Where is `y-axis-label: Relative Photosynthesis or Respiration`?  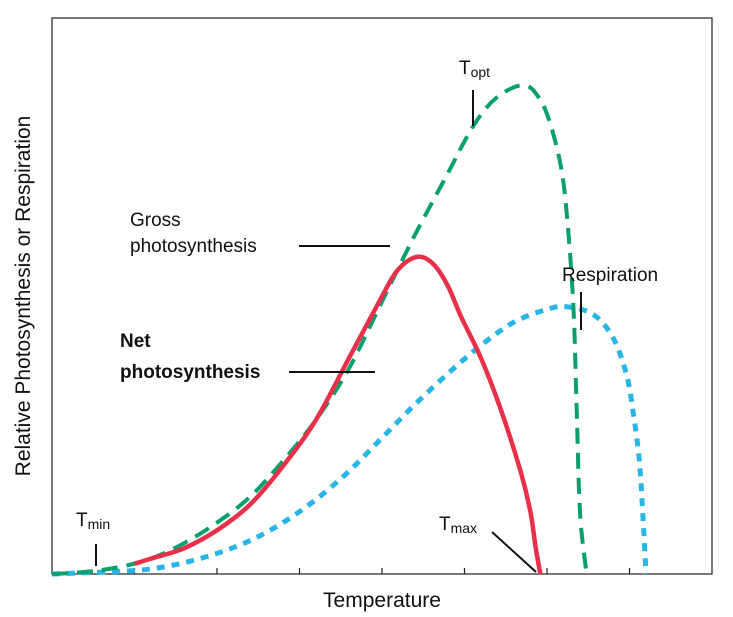 y-axis-label: Relative Photosynthesis or Respiration is located at coordinates (23, 296).